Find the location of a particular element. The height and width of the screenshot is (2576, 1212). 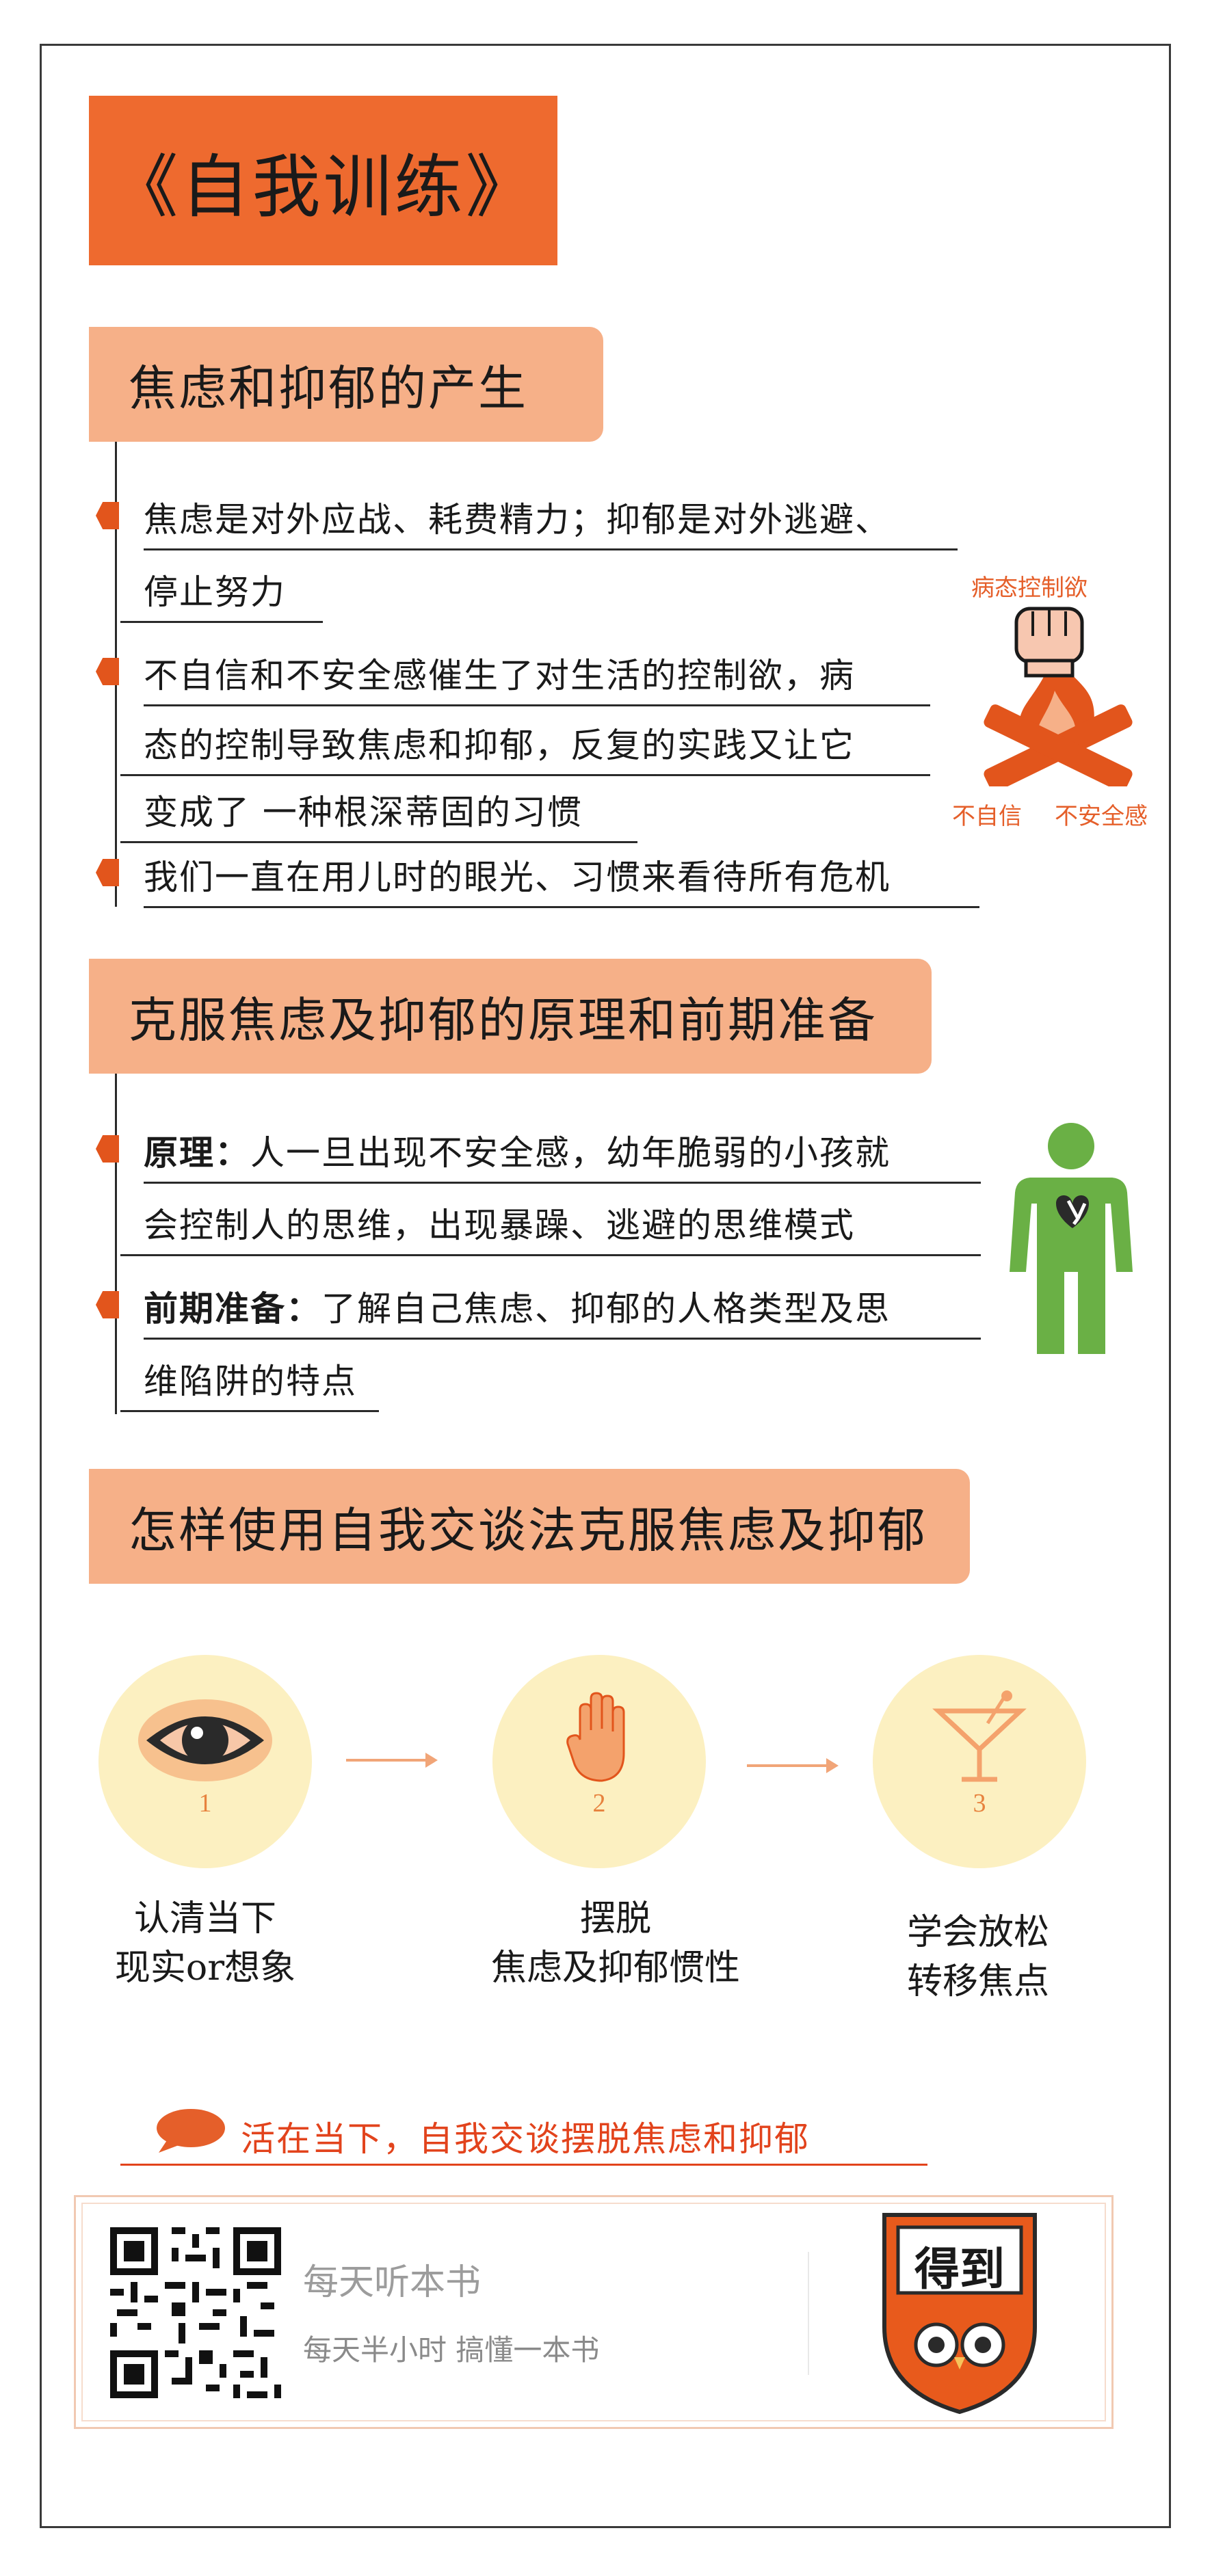

speech-bubble-icon is located at coordinates (191, 2131).